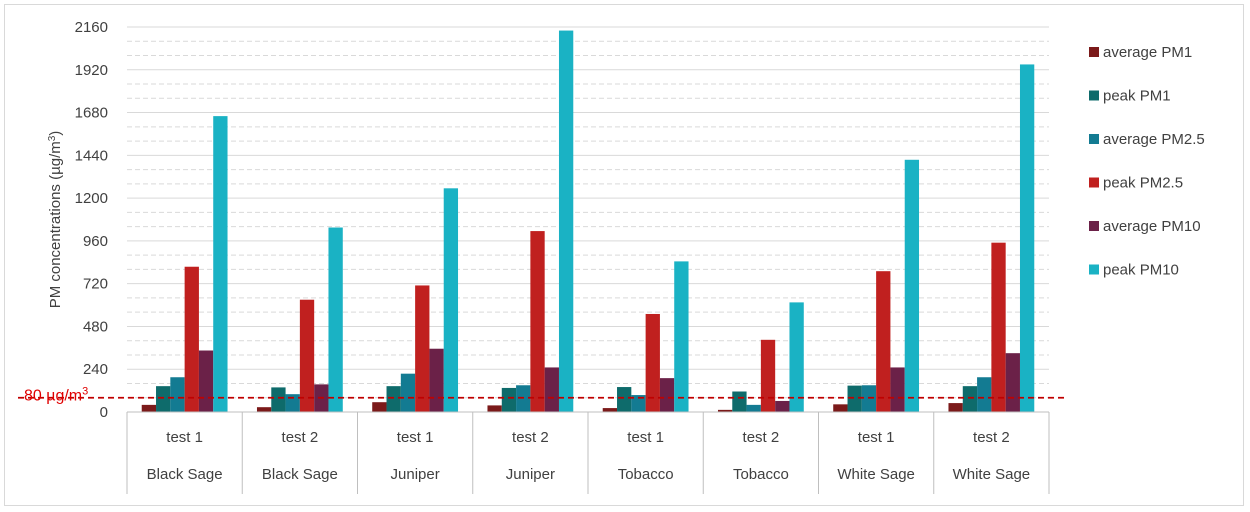 This screenshot has height=512, width=1250. What do you see at coordinates (1152, 226) in the screenshot?
I see `legend-label: average PM10` at bounding box center [1152, 226].